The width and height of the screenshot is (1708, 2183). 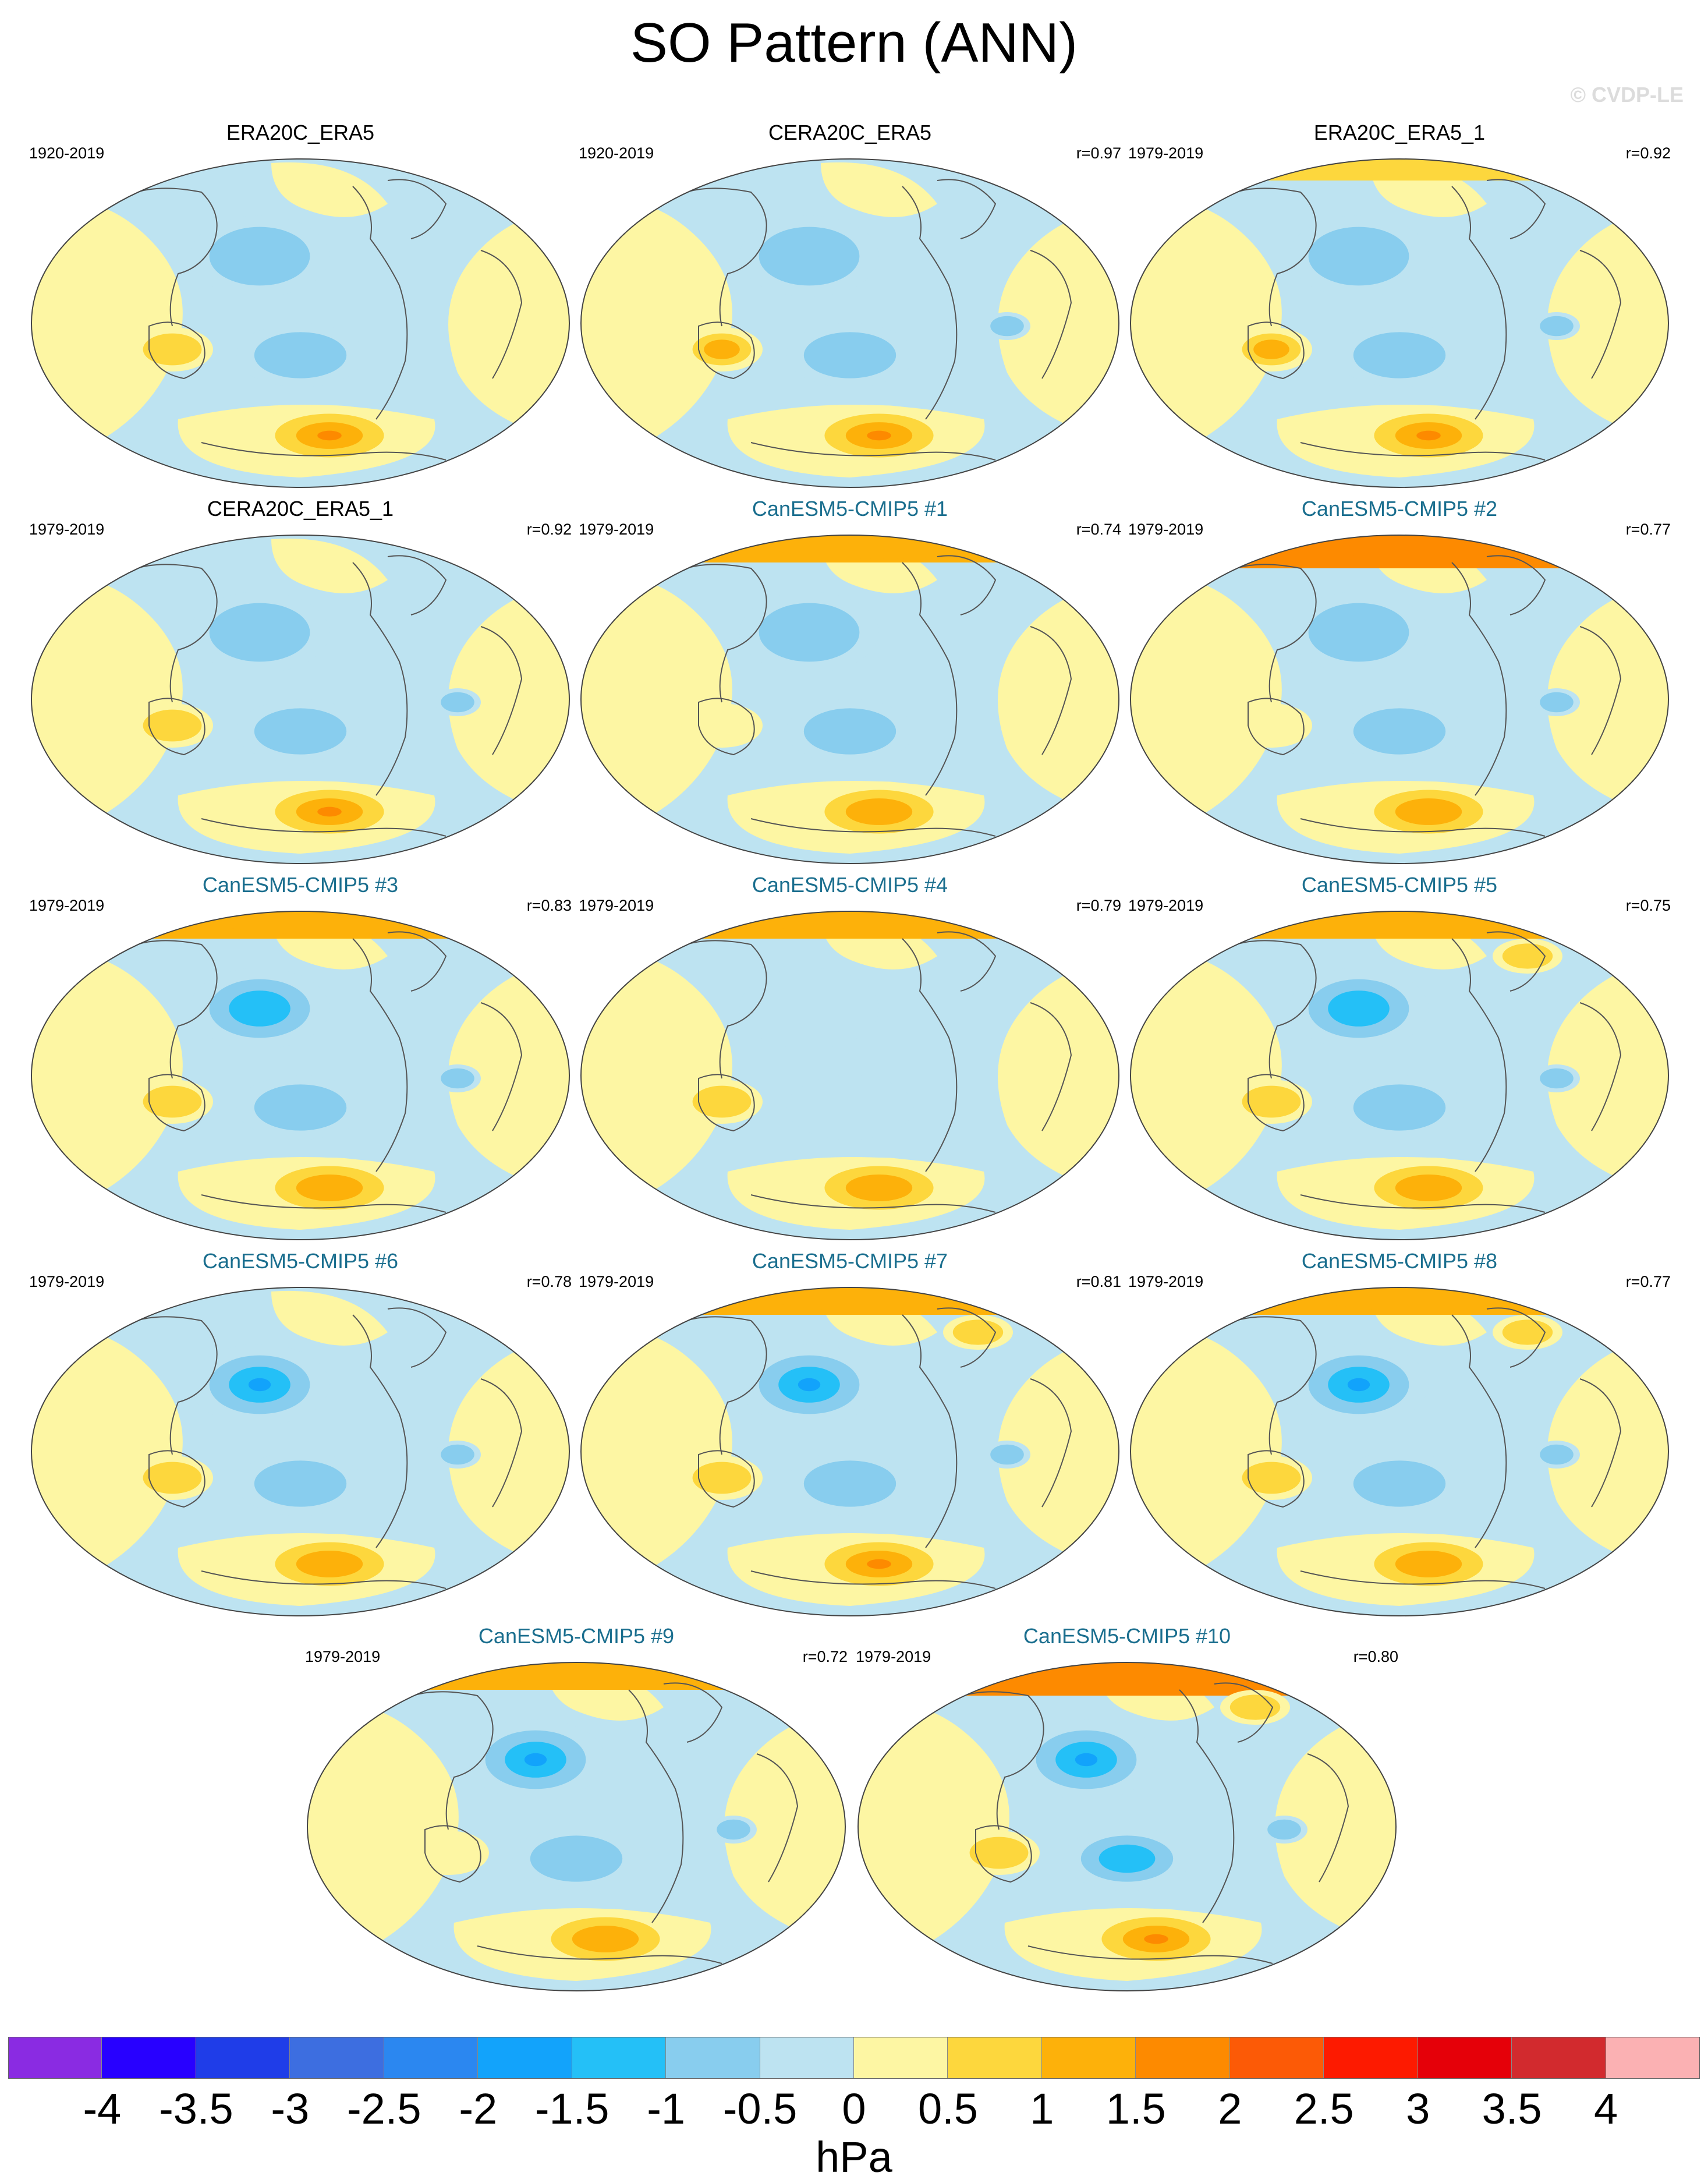 I want to click on map-panel: CERA20C_ERA5 1920-2019 r=0.97, so click(x=850, y=302).